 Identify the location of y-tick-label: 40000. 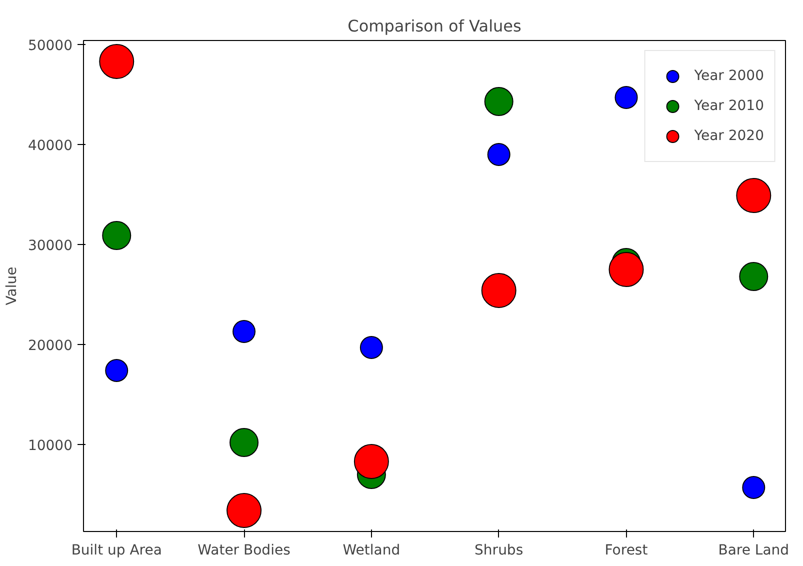
(50, 146).